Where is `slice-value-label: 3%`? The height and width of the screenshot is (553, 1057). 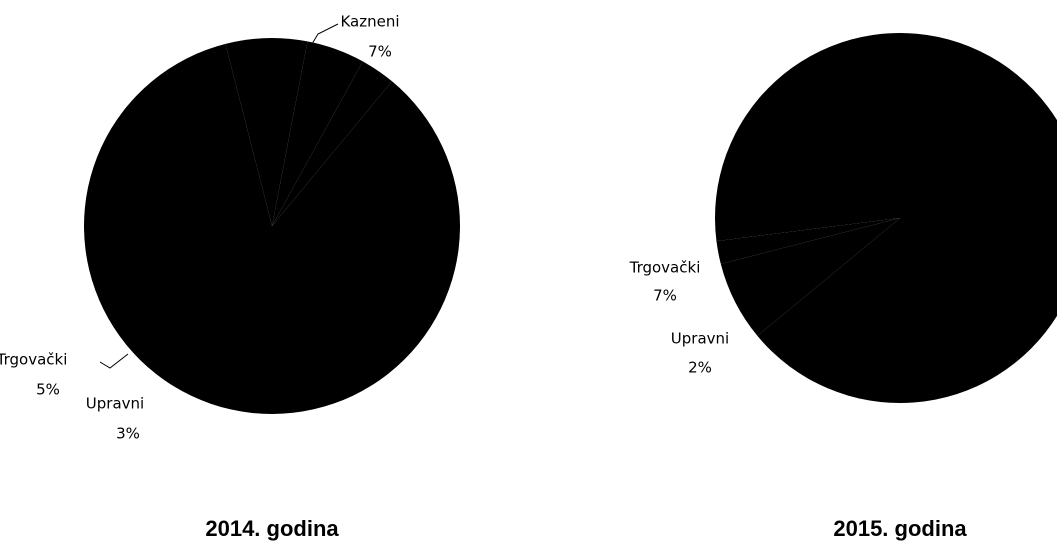
slice-value-label: 3% is located at coordinates (128, 434).